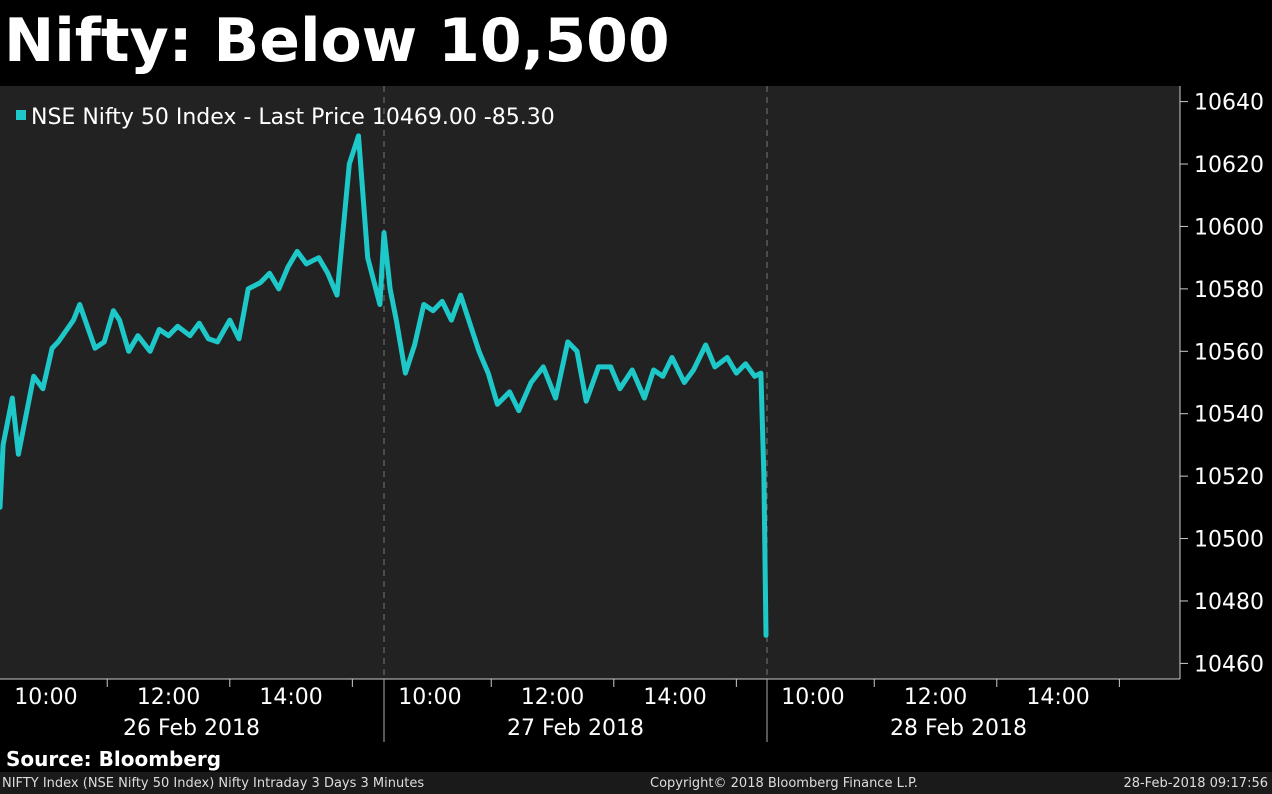 This screenshot has width=1272, height=794. Describe the element at coordinates (1195, 783) in the screenshot. I see `footer-timestamp: 28-Feb-2018 09:17:56` at that location.